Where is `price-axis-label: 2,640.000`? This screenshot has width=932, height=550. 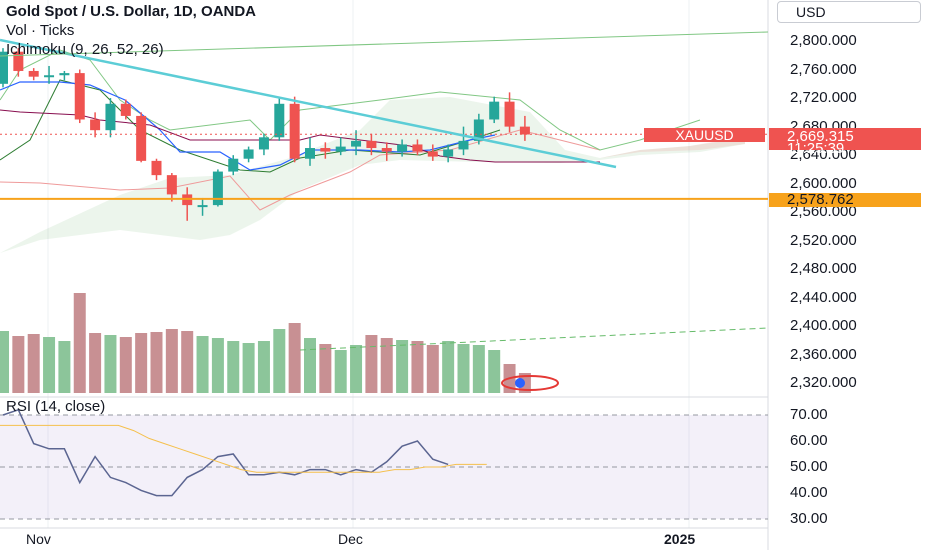
price-axis-label: 2,640.000 is located at coordinates (823, 155).